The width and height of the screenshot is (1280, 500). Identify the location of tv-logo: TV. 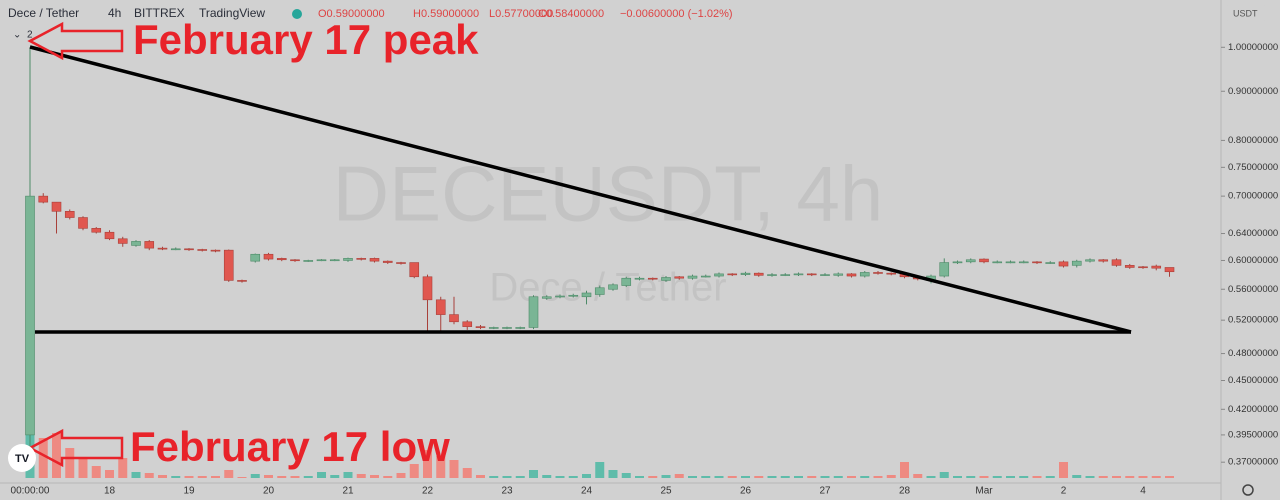
(22, 458).